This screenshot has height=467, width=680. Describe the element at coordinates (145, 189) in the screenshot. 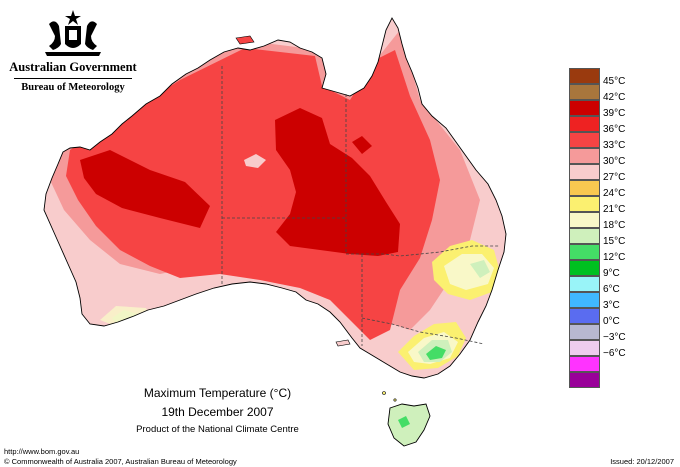

I see `band-dark-red-west` at that location.